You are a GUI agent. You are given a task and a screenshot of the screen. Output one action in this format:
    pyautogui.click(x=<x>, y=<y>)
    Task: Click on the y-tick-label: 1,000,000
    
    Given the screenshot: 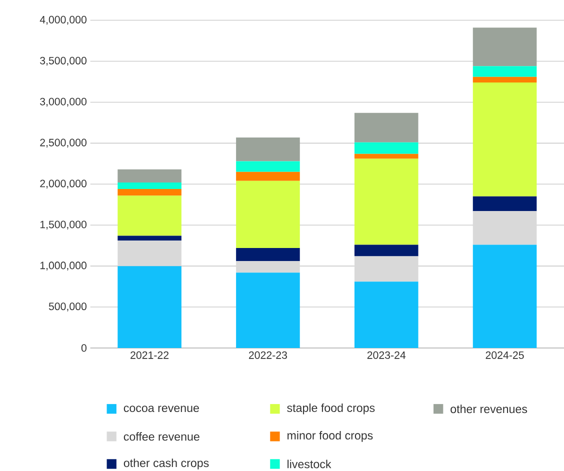 What is the action you would take?
    pyautogui.click(x=63, y=266)
    